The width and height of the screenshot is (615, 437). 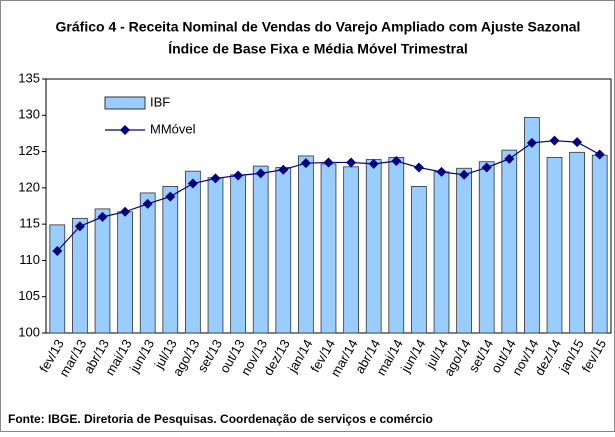 I want to click on y-tick-label: 105, so click(x=29, y=295).